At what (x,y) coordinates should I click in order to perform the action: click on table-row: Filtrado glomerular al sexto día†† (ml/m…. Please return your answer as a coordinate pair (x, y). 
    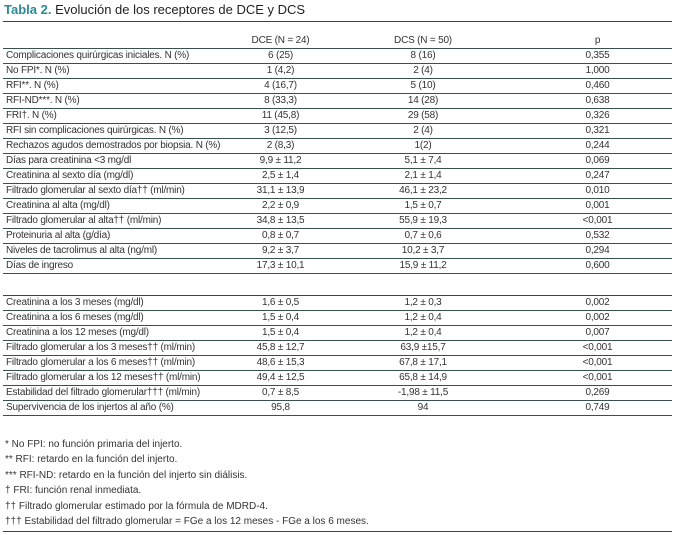
    Looking at the image, I should click on (337, 191).